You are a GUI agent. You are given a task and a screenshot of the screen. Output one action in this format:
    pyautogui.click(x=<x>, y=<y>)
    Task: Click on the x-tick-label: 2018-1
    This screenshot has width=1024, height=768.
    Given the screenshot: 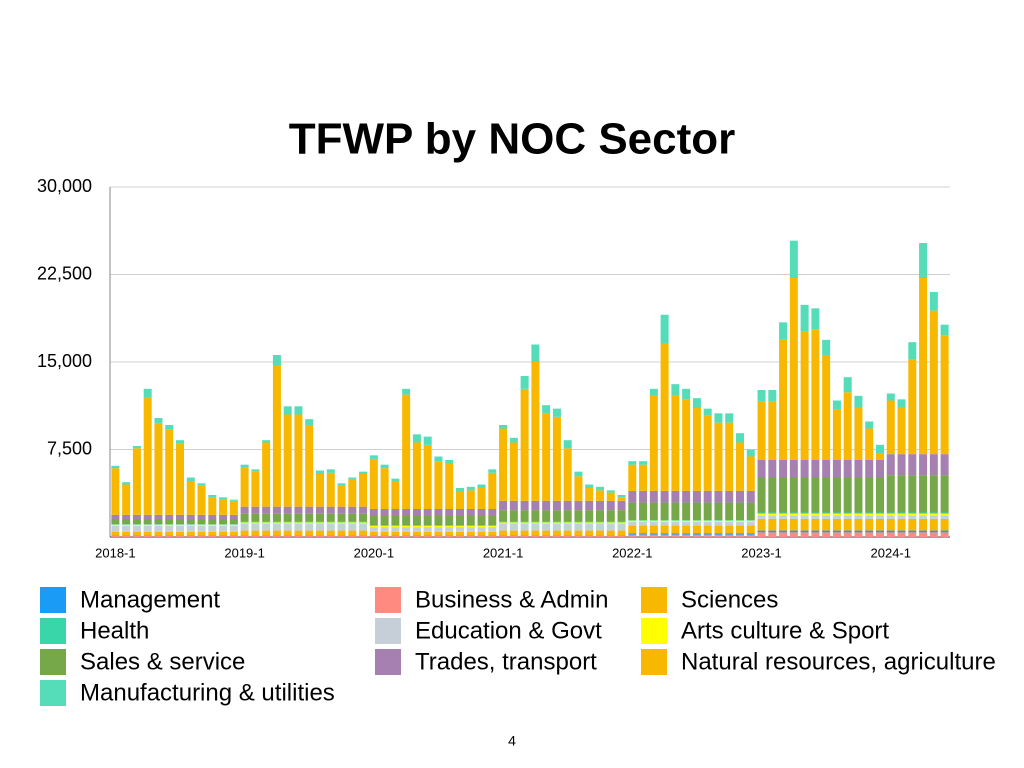 What is the action you would take?
    pyautogui.click(x=115, y=552)
    